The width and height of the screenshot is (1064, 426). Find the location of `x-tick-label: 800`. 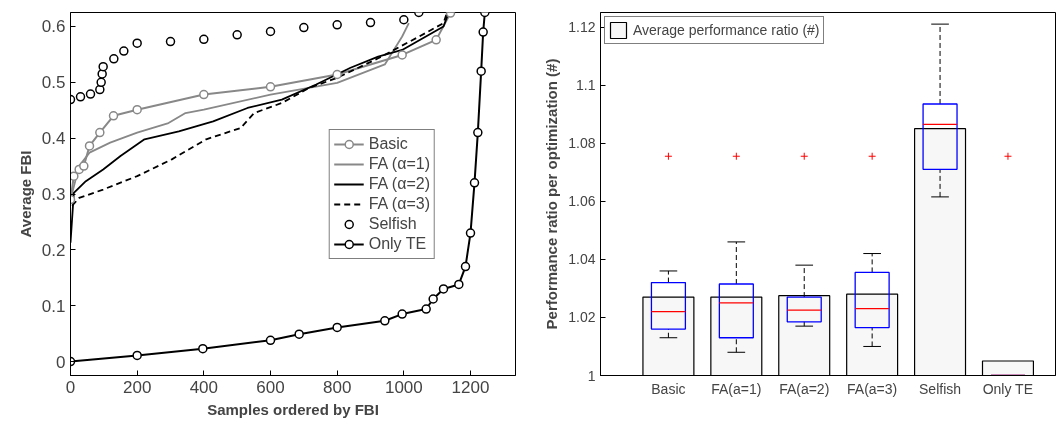

x-tick-label: 800 is located at coordinates (337, 387).